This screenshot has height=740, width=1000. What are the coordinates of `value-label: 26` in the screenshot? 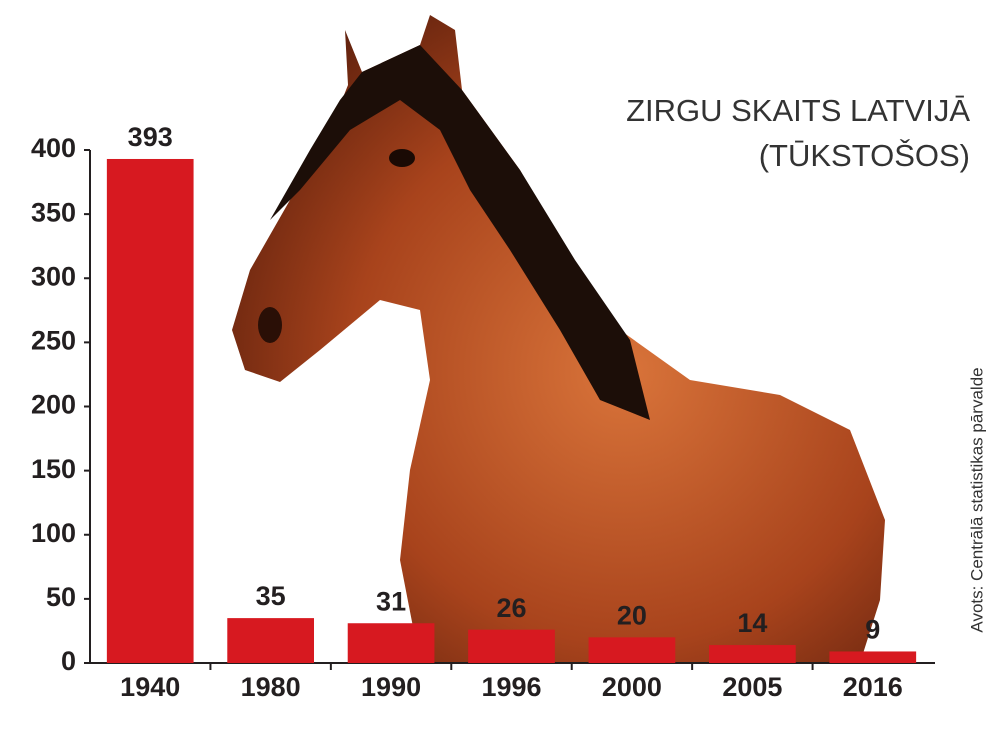 It's located at (511, 608).